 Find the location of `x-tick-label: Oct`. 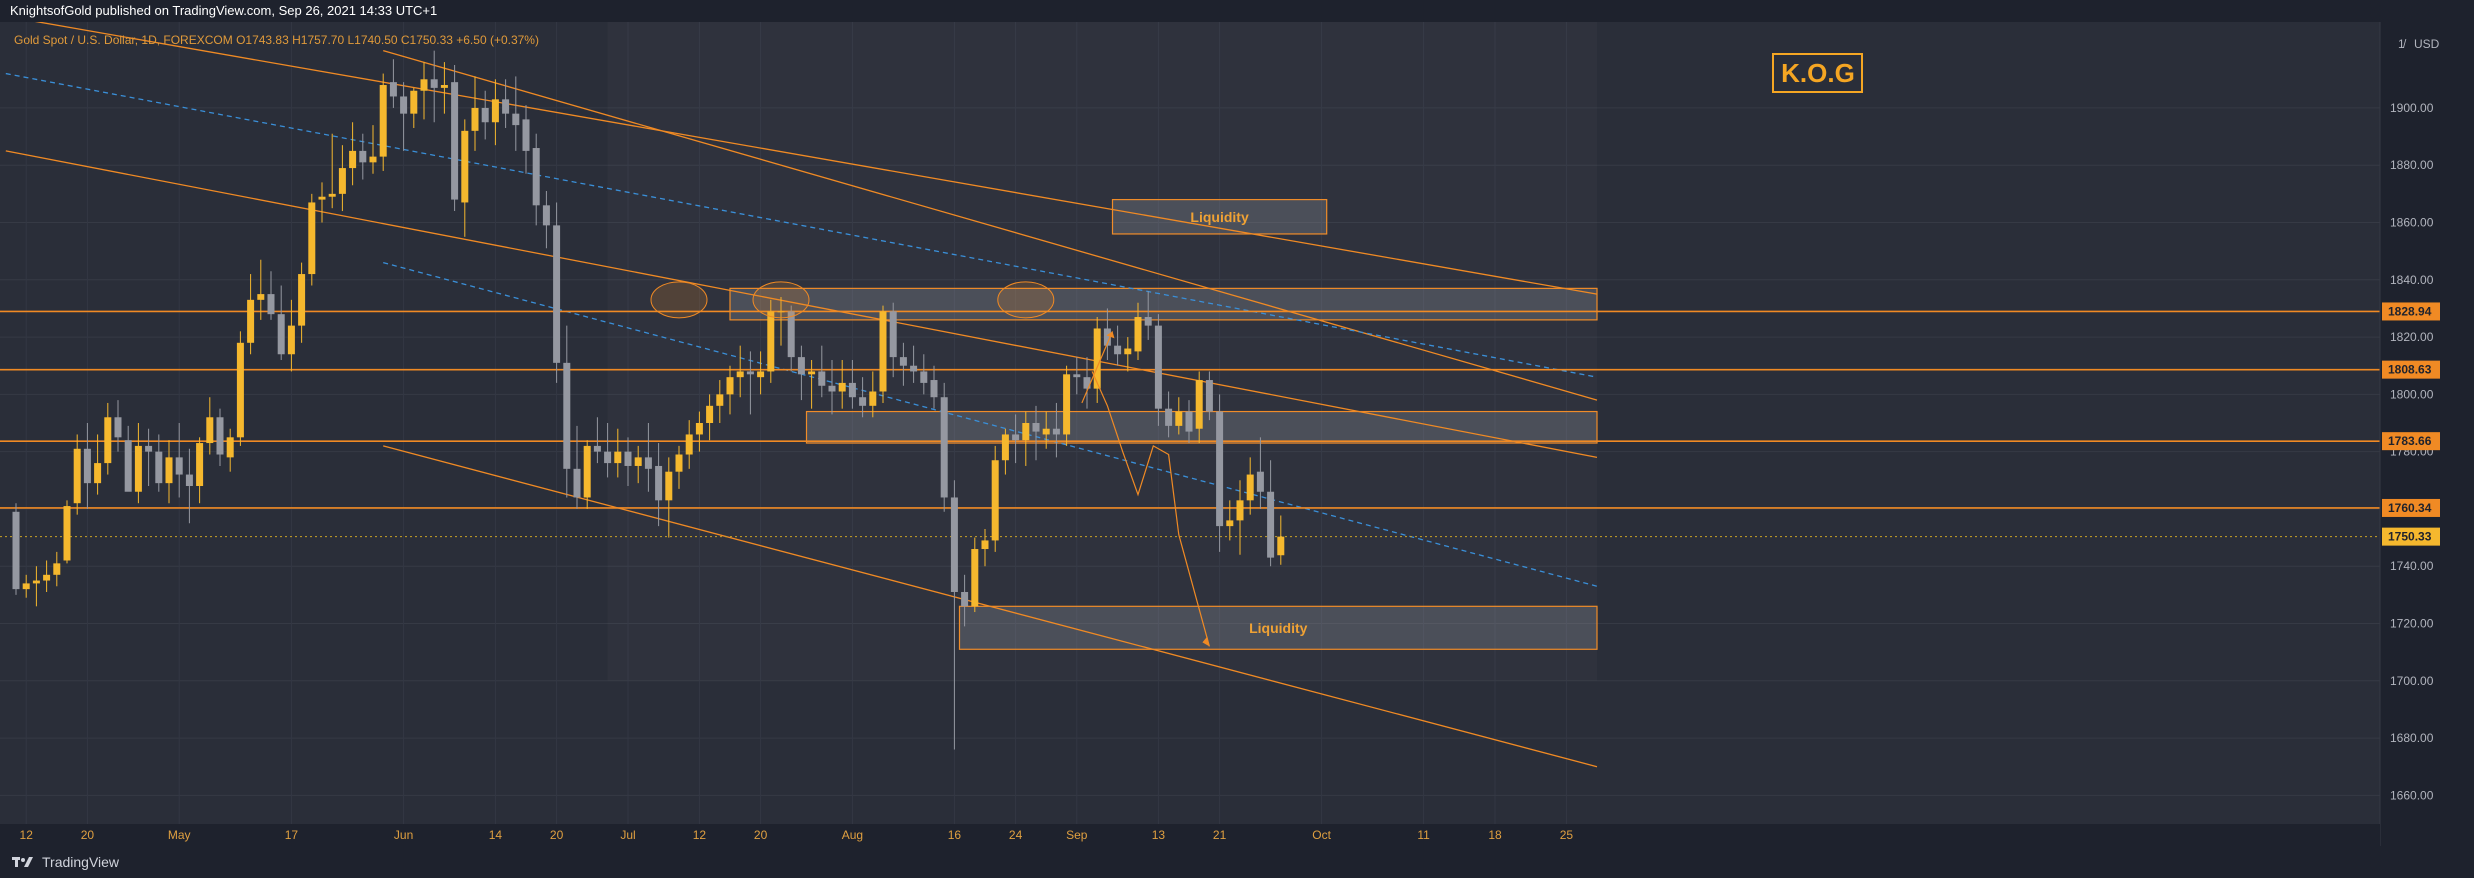

x-tick-label: Oct is located at coordinates (1321, 835).